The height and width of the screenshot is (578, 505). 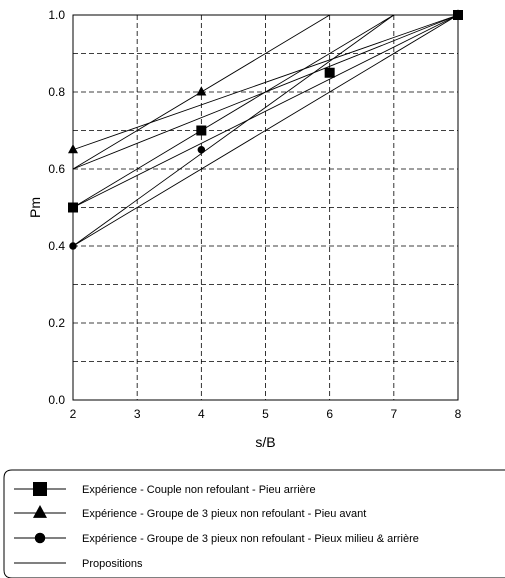 What do you see at coordinates (265, 414) in the screenshot?
I see `x-tick-label: 5` at bounding box center [265, 414].